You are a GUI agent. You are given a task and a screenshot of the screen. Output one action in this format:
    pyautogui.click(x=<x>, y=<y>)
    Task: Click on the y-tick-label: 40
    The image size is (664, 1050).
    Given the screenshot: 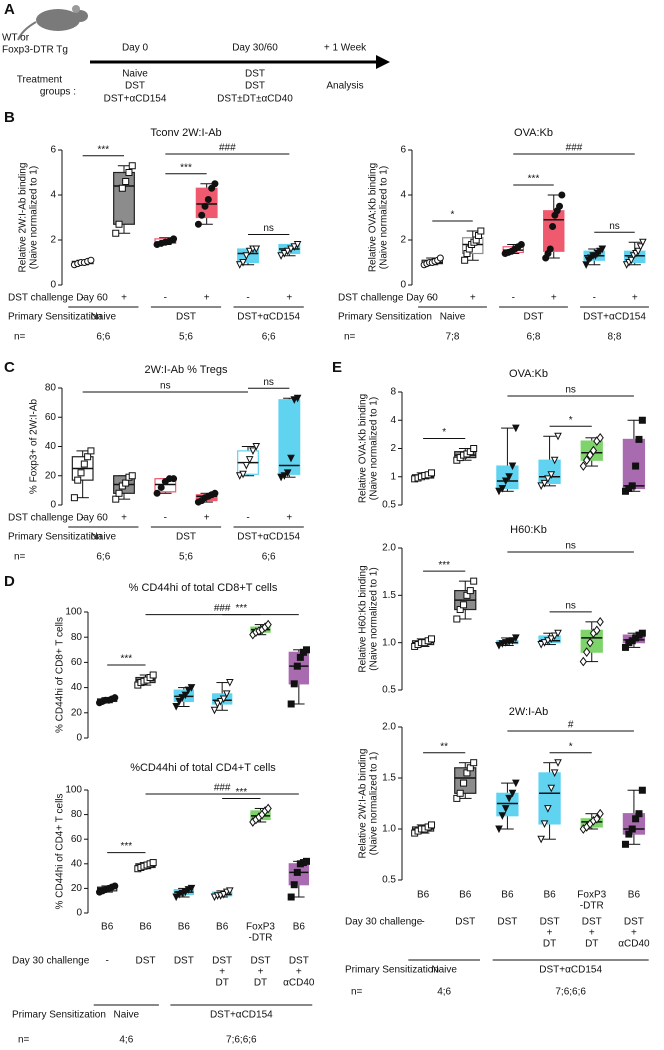 What is the action you would take?
    pyautogui.click(x=77, y=687)
    